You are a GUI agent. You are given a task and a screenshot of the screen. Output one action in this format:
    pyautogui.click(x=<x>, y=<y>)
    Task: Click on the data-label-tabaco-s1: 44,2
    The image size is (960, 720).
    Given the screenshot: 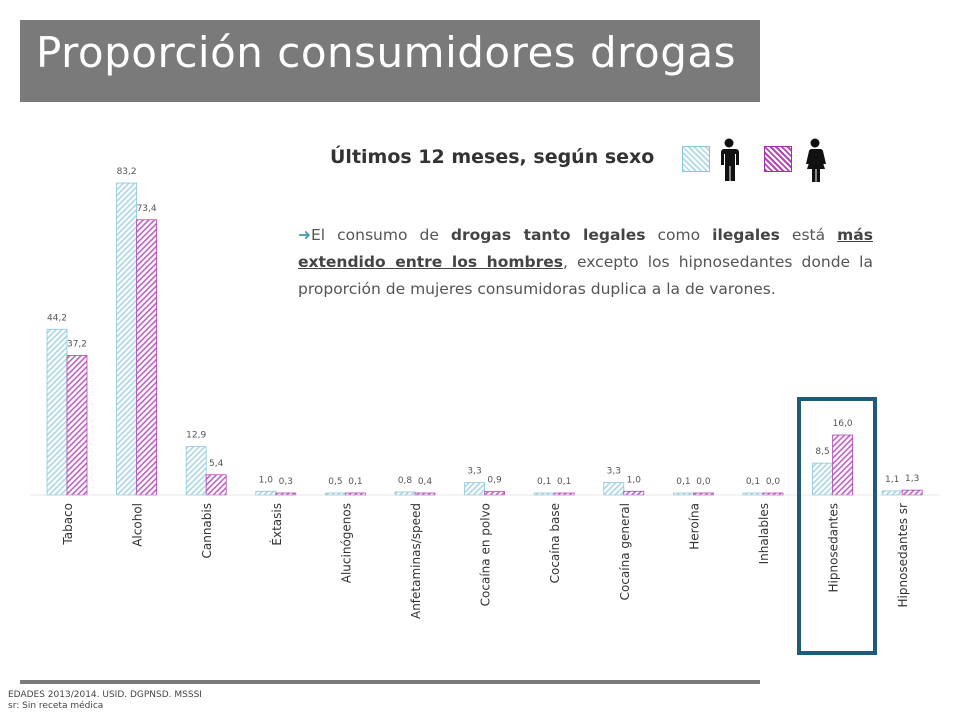 What is the action you would take?
    pyautogui.click(x=57, y=318)
    